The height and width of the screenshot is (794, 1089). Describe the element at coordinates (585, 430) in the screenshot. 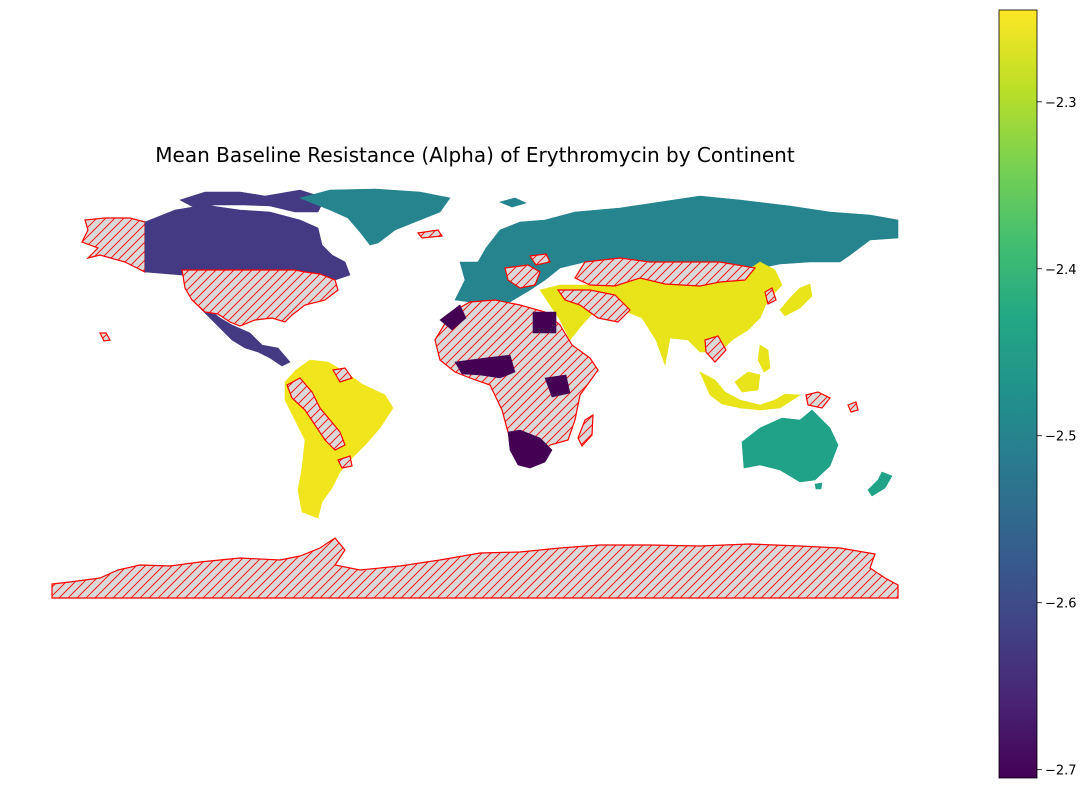

I see `region-madagascar-missing` at that location.